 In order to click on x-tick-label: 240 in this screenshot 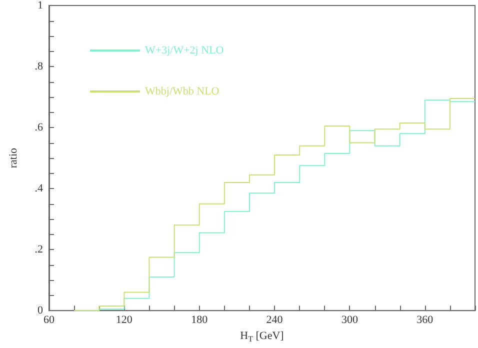, I will do `click(275, 320)`.